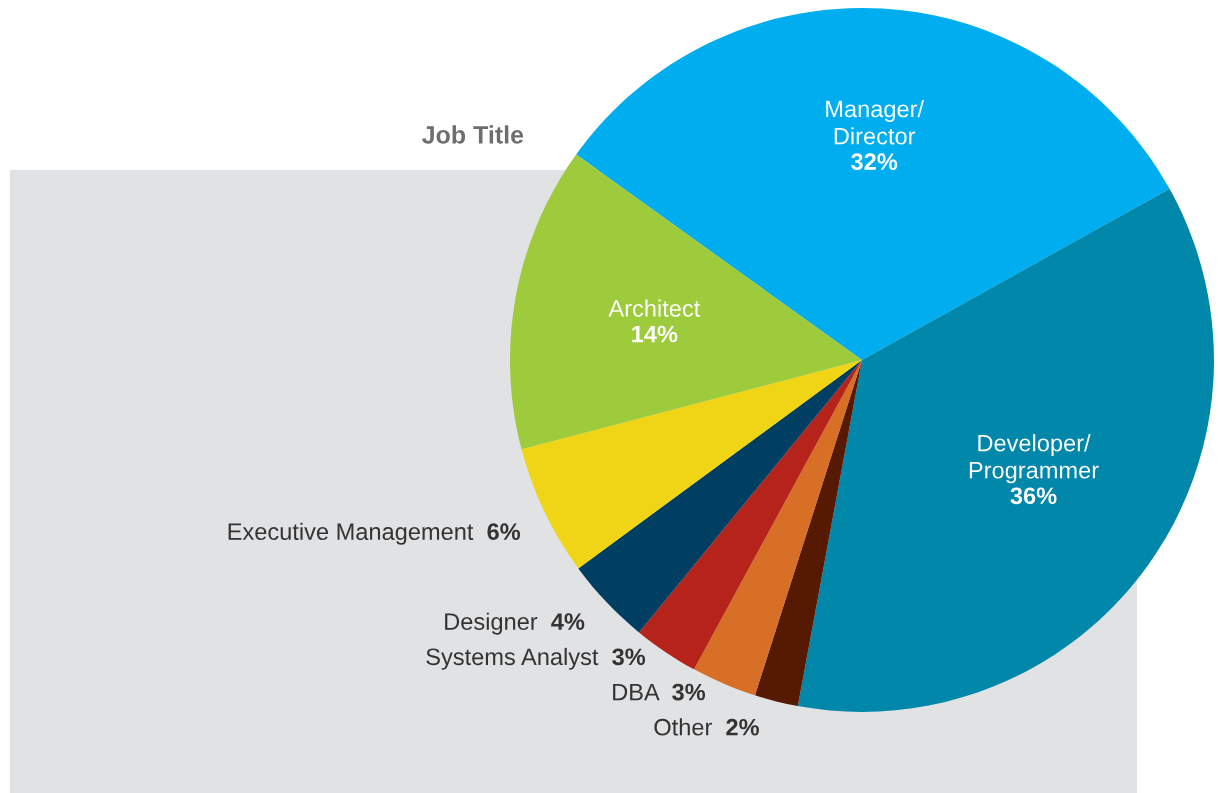  What do you see at coordinates (875, 122) in the screenshot?
I see `slice-label: Manager/ Director` at bounding box center [875, 122].